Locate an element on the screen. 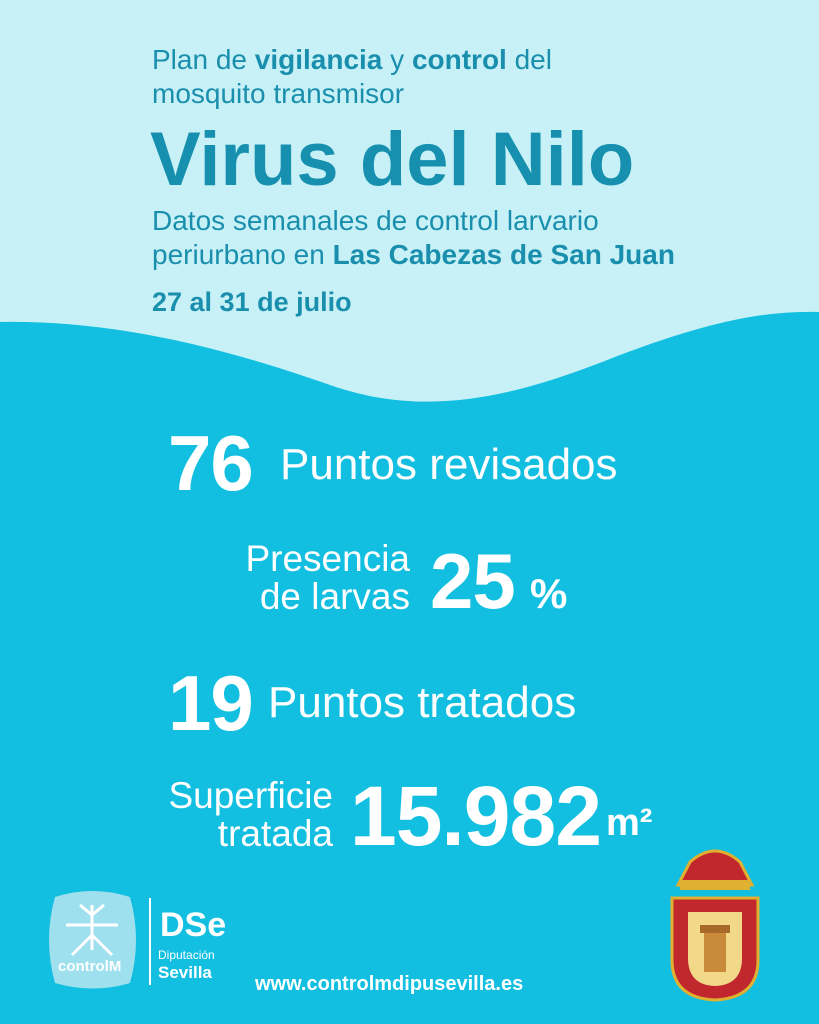  title: Virus del Nilo is located at coordinates (392, 159).